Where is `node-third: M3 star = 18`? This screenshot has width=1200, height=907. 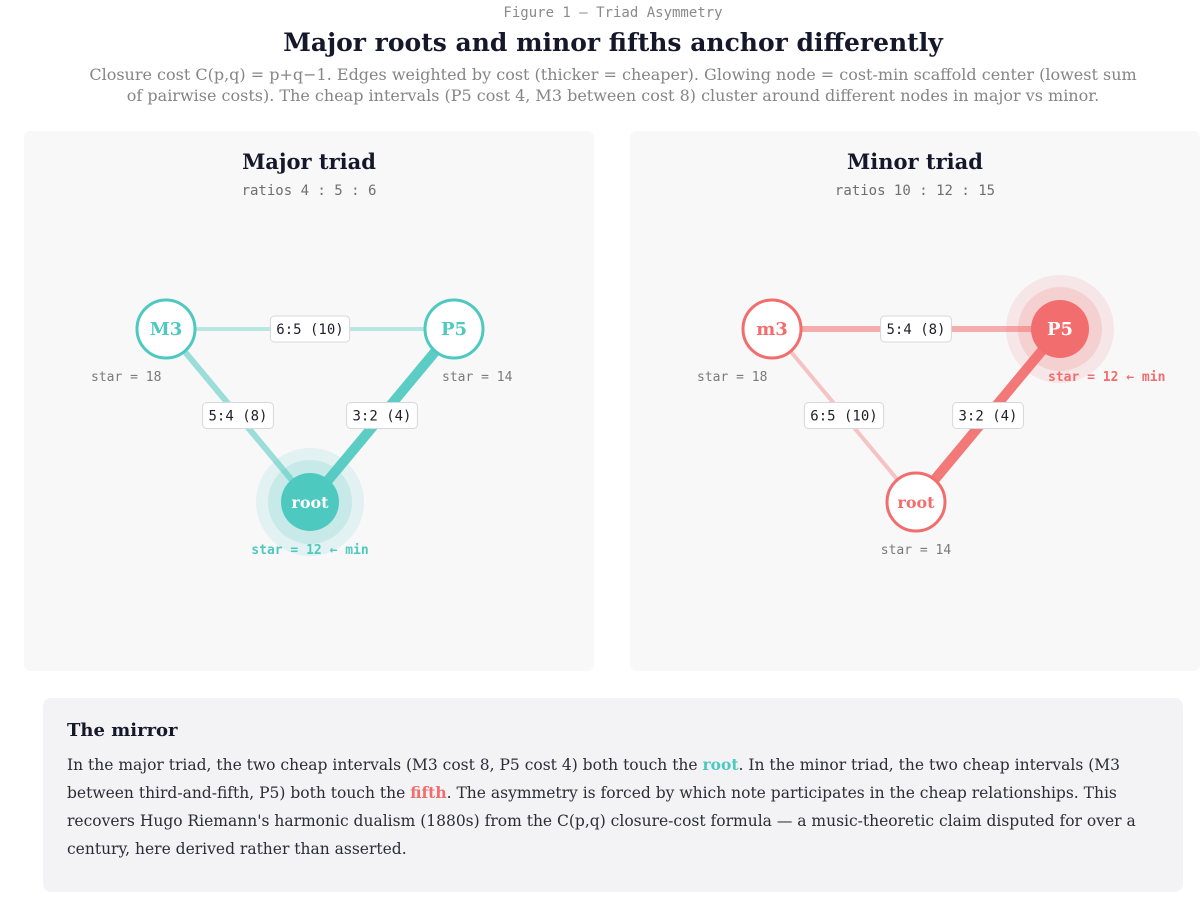
node-third: M3 star = 18 is located at coordinates (144, 341).